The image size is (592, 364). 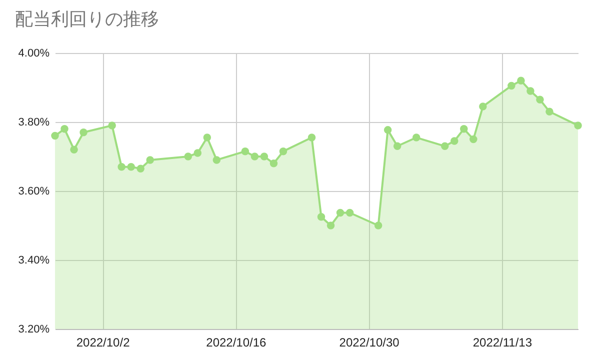 What do you see at coordinates (34, 260) in the screenshot?
I see `y-tick-label: 3.40%` at bounding box center [34, 260].